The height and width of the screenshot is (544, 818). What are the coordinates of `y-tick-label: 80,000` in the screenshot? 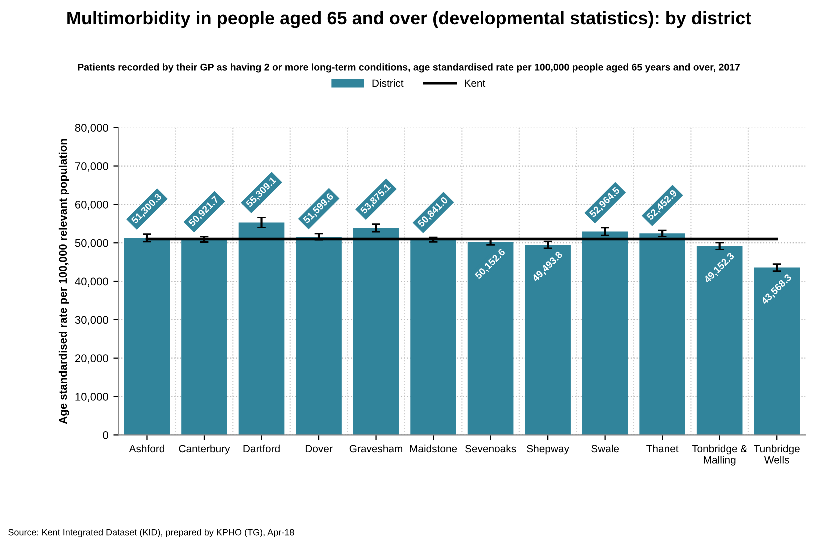 It's located at (91, 129).